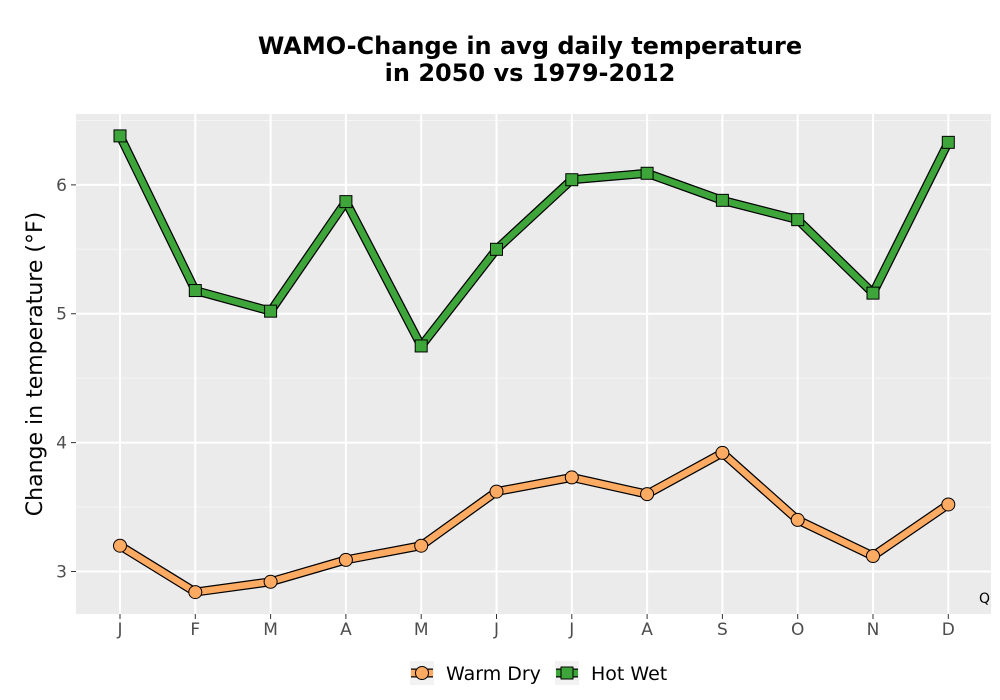 Image resolution: width=1000 pixels, height=700 pixels. I want to click on x-tick-label: F, so click(195, 630).